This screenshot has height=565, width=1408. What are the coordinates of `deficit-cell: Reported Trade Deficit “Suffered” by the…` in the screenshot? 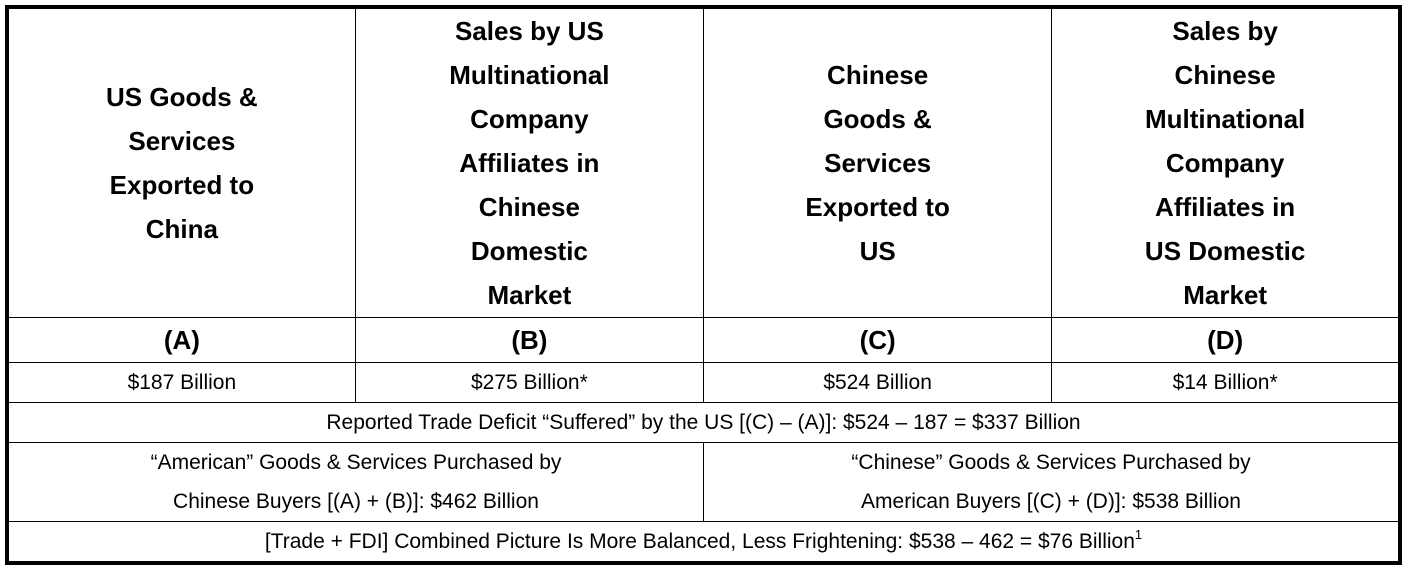 It's located at (703, 422).